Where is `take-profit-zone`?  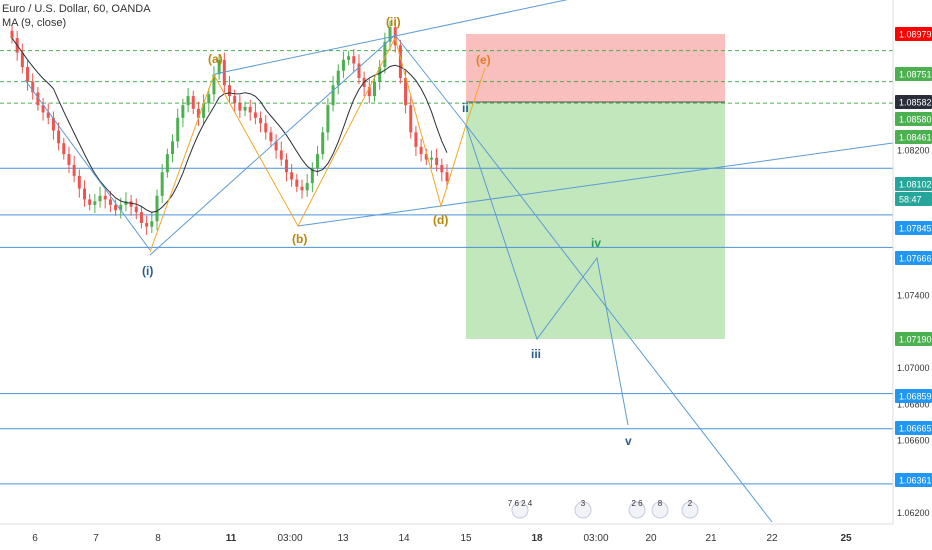
take-profit-zone is located at coordinates (595, 220).